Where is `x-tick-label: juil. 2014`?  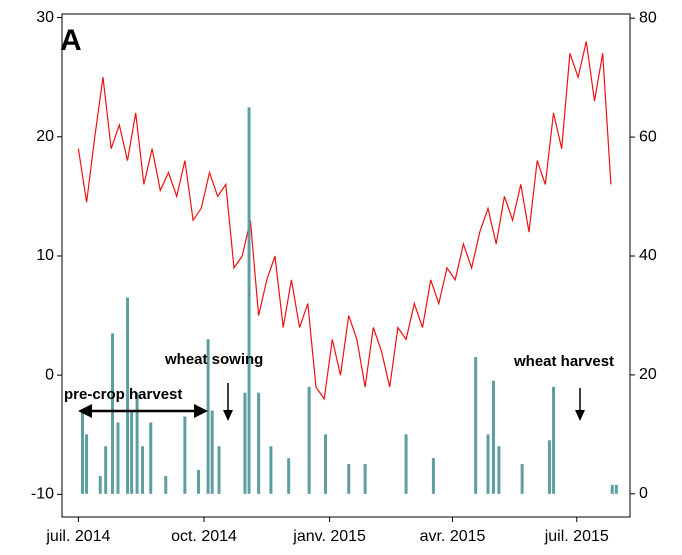
x-tick-label: juil. 2014 is located at coordinates (77, 536).